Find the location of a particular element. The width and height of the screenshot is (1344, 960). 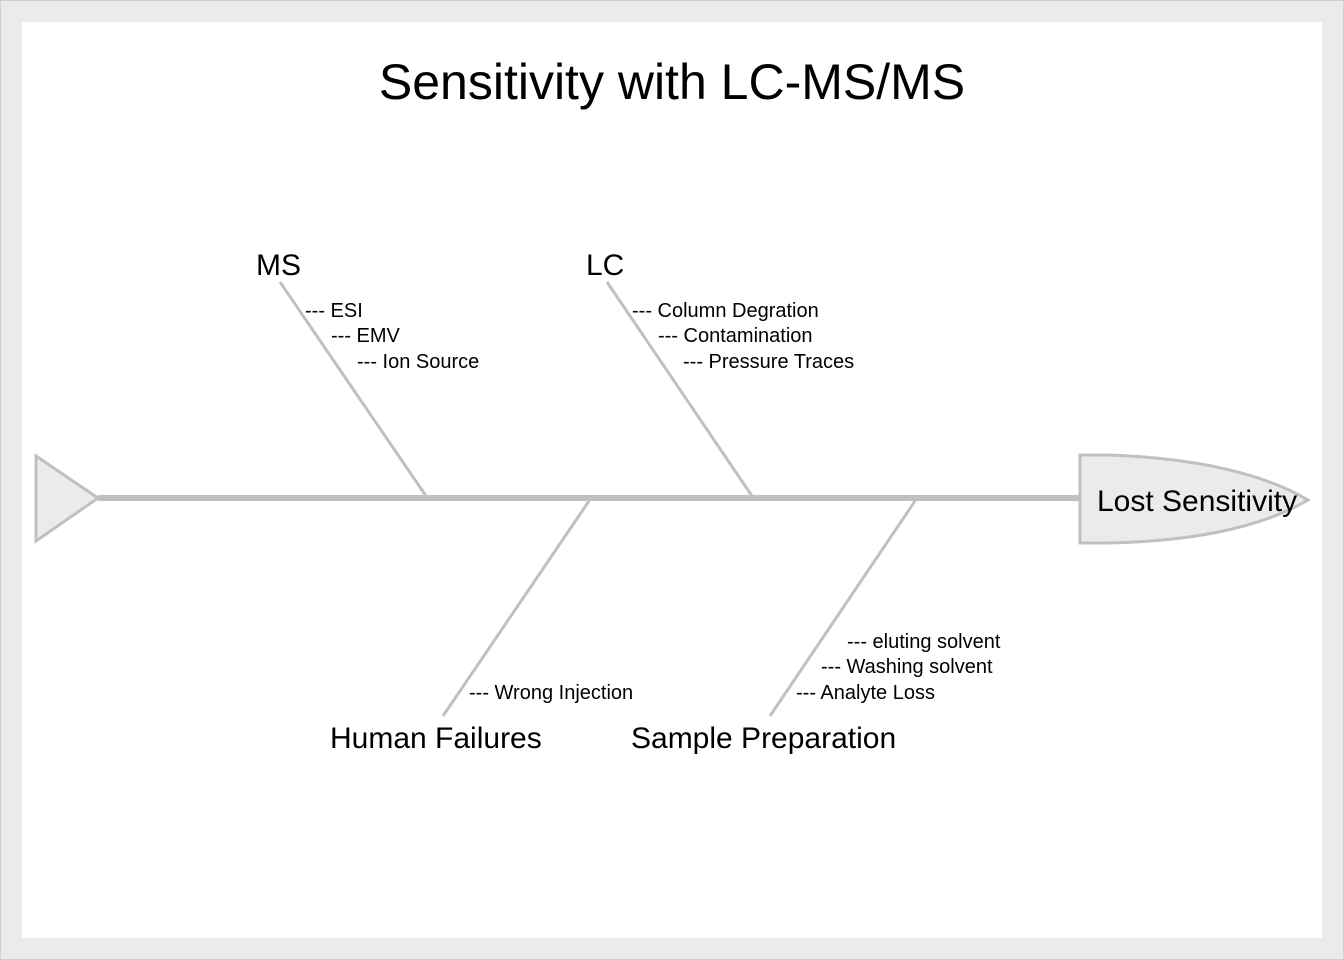

cause-item: --- Wrong Injection is located at coordinates (551, 693).